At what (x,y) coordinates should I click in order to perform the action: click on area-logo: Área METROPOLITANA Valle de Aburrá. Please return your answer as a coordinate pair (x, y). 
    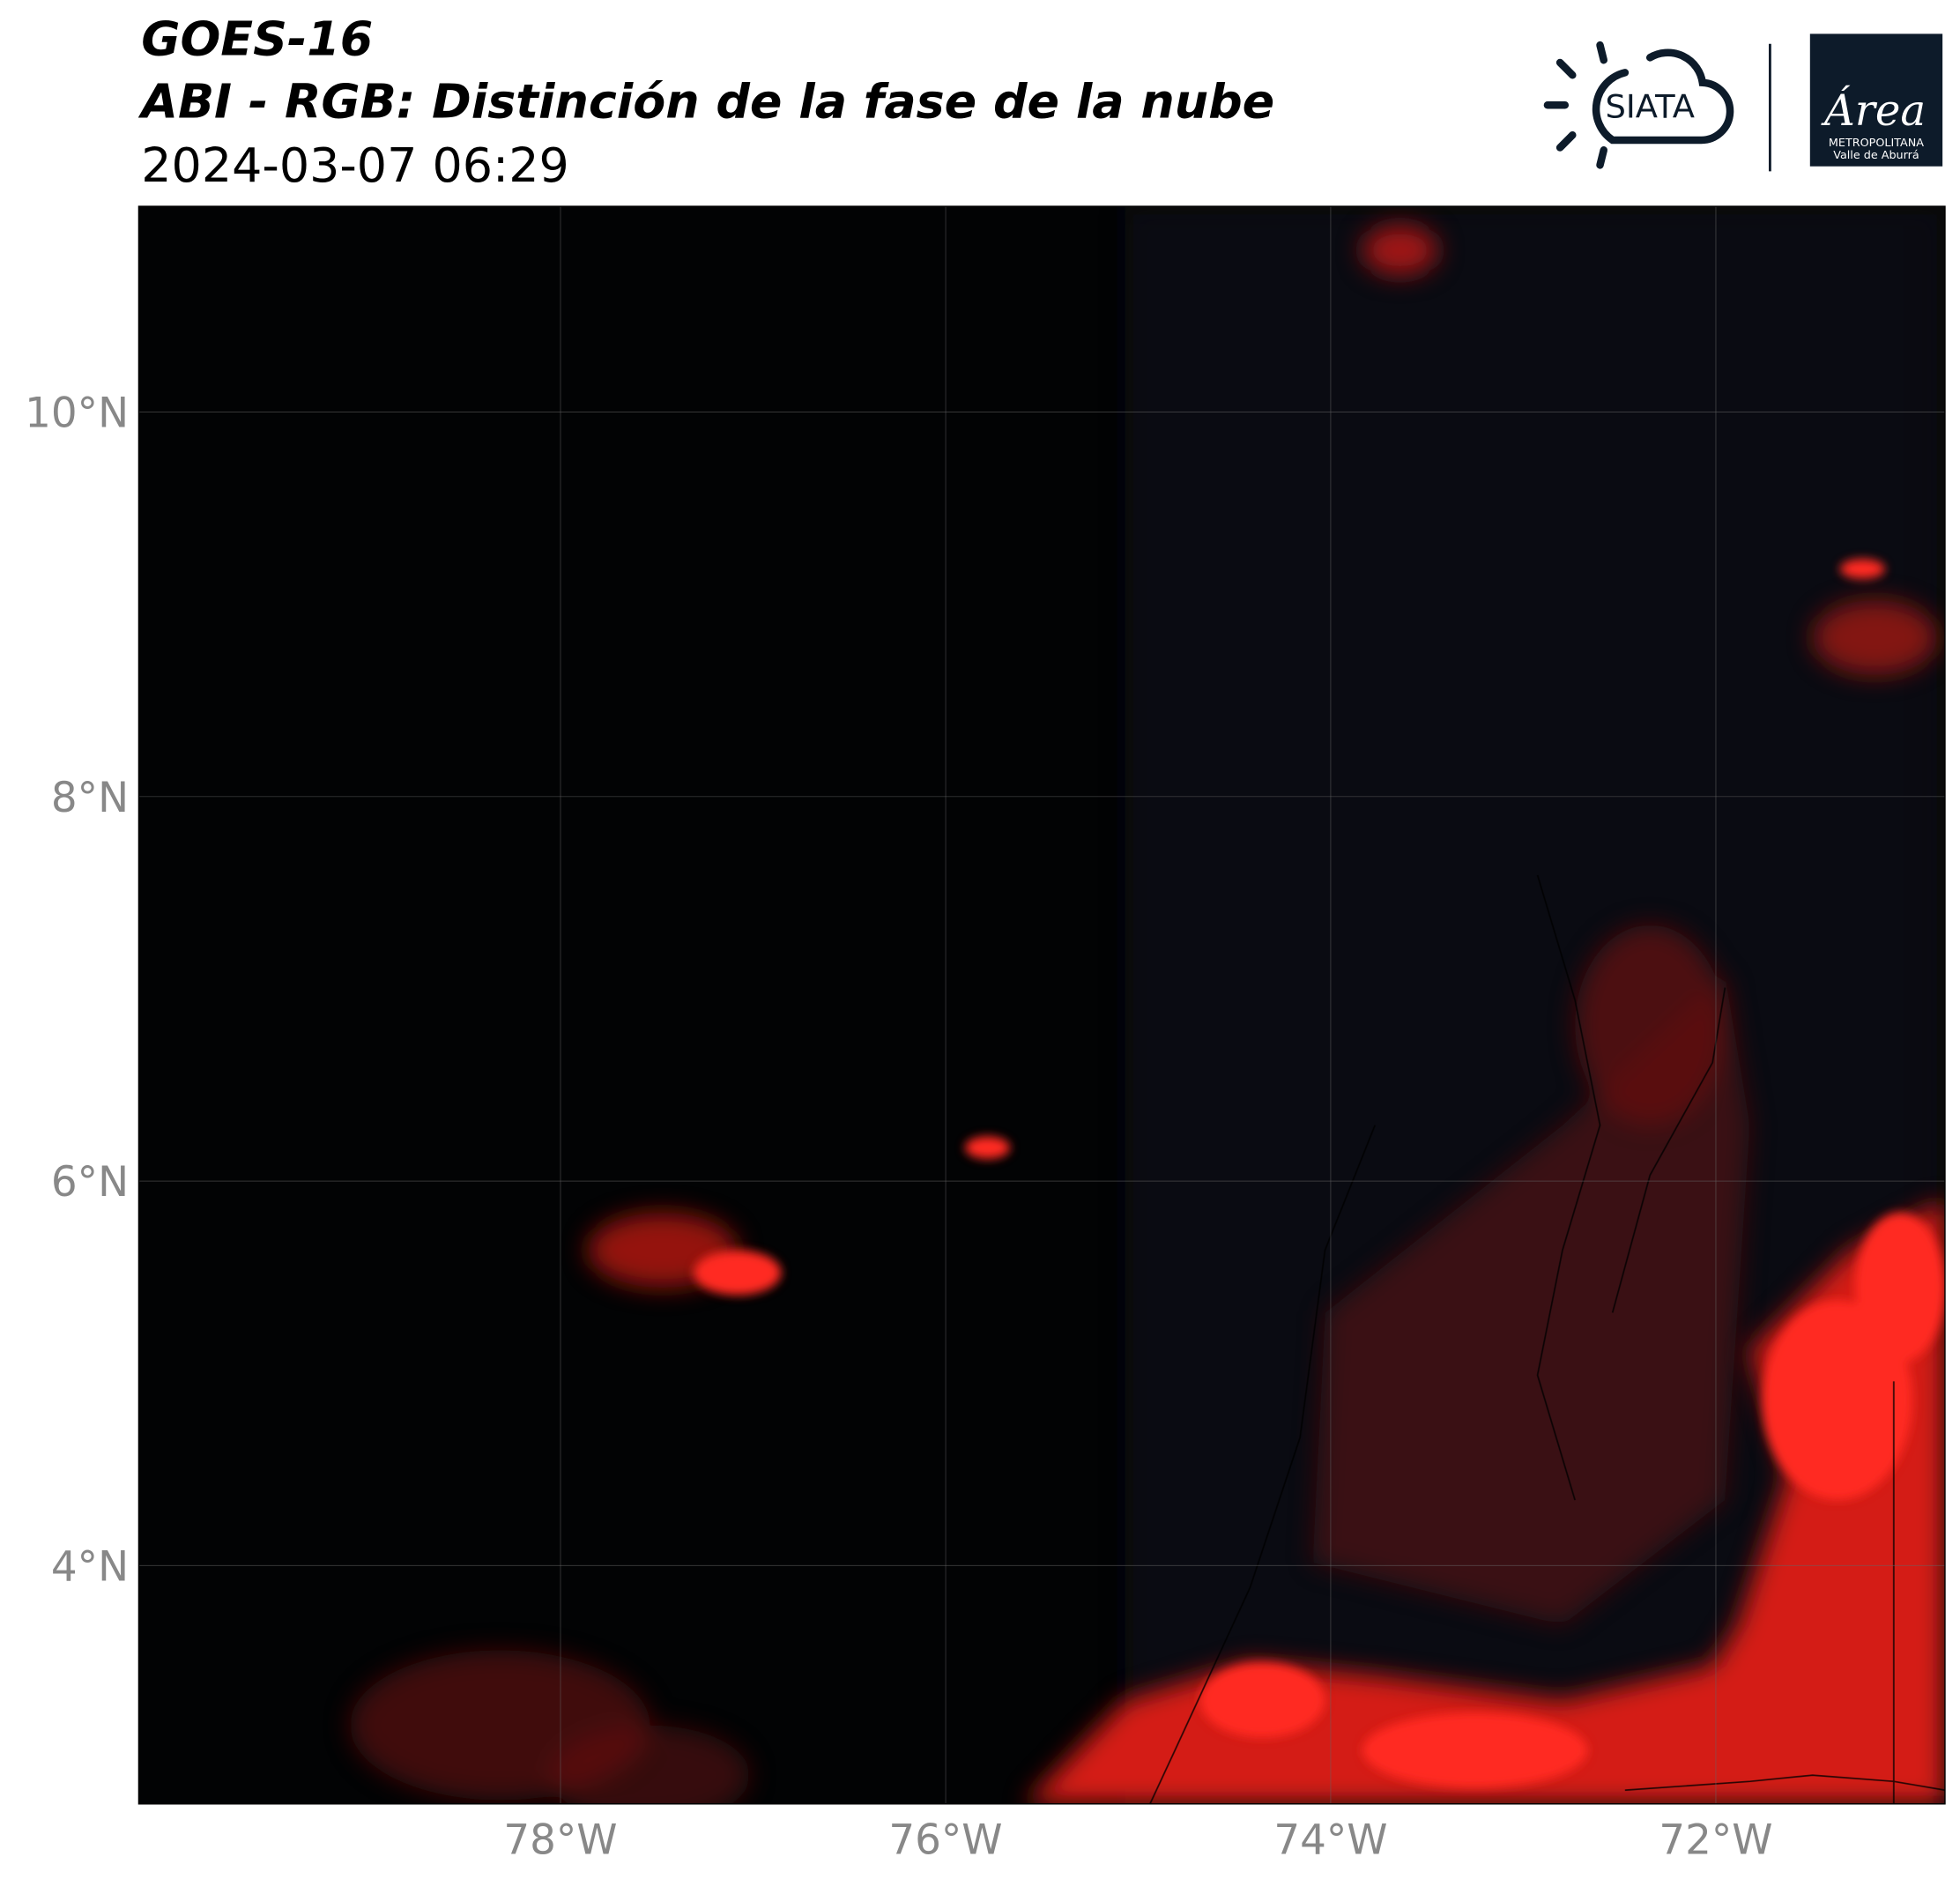
    Looking at the image, I should click on (1876, 100).